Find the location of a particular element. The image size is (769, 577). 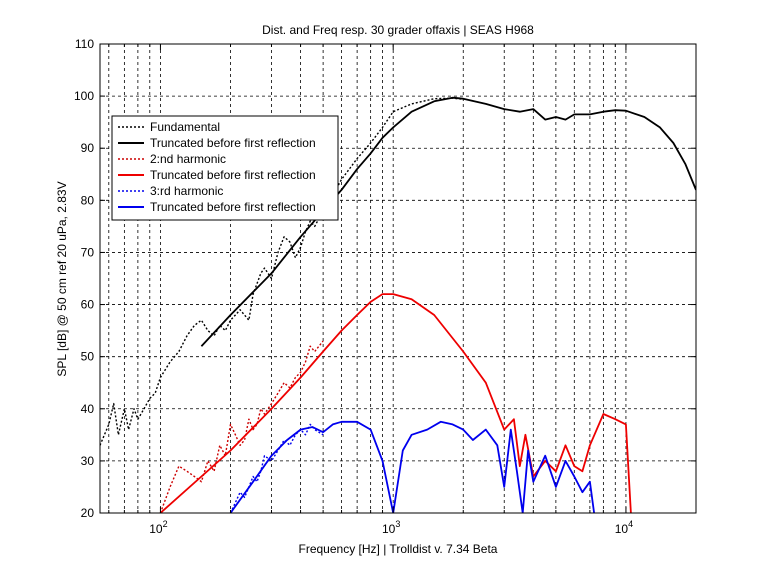

y-tick-label: 100 is located at coordinates (84, 96).